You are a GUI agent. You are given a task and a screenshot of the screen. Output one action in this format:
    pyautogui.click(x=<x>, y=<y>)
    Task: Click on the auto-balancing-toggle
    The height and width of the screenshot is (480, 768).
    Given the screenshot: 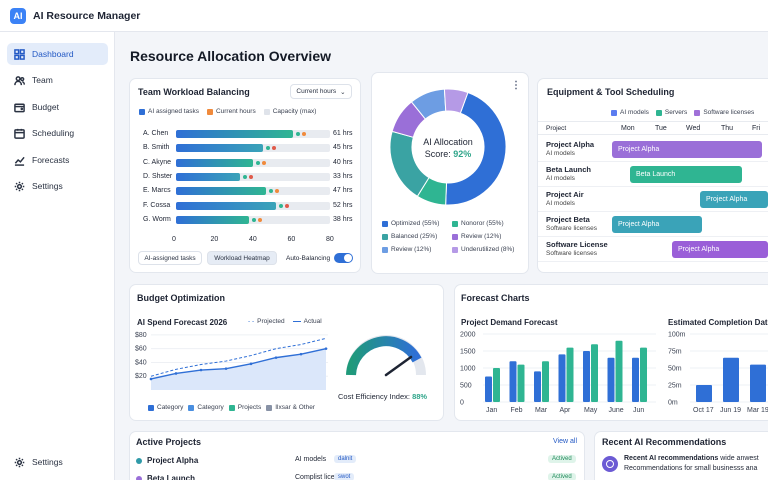 What is the action you would take?
    pyautogui.click(x=343, y=258)
    